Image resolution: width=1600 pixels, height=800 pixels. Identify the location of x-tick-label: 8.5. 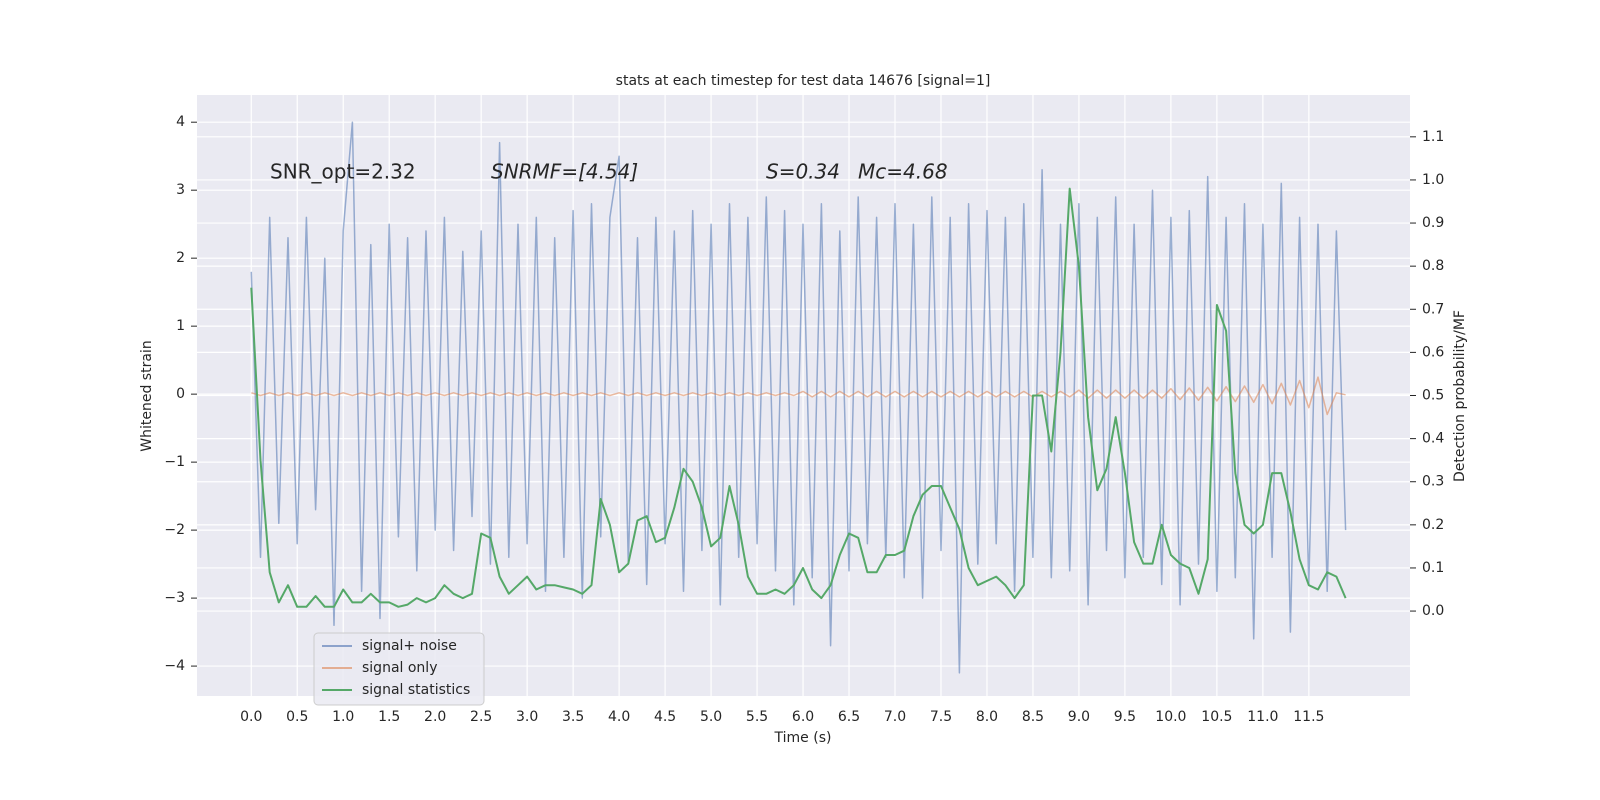
(1033, 717).